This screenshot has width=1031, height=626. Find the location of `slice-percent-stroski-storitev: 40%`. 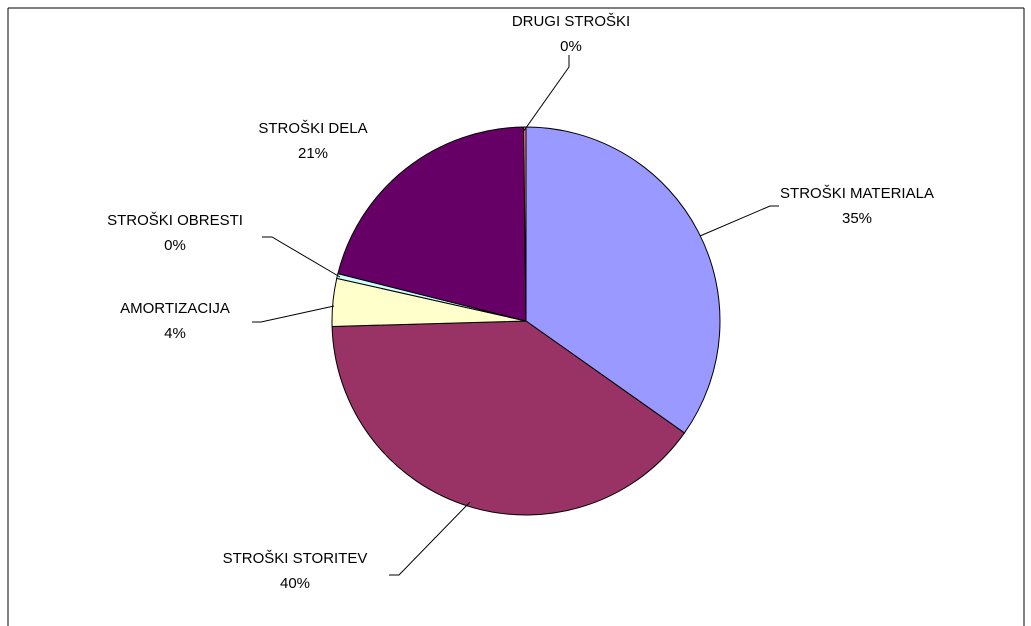

slice-percent-stroski-storitev: 40% is located at coordinates (295, 583).